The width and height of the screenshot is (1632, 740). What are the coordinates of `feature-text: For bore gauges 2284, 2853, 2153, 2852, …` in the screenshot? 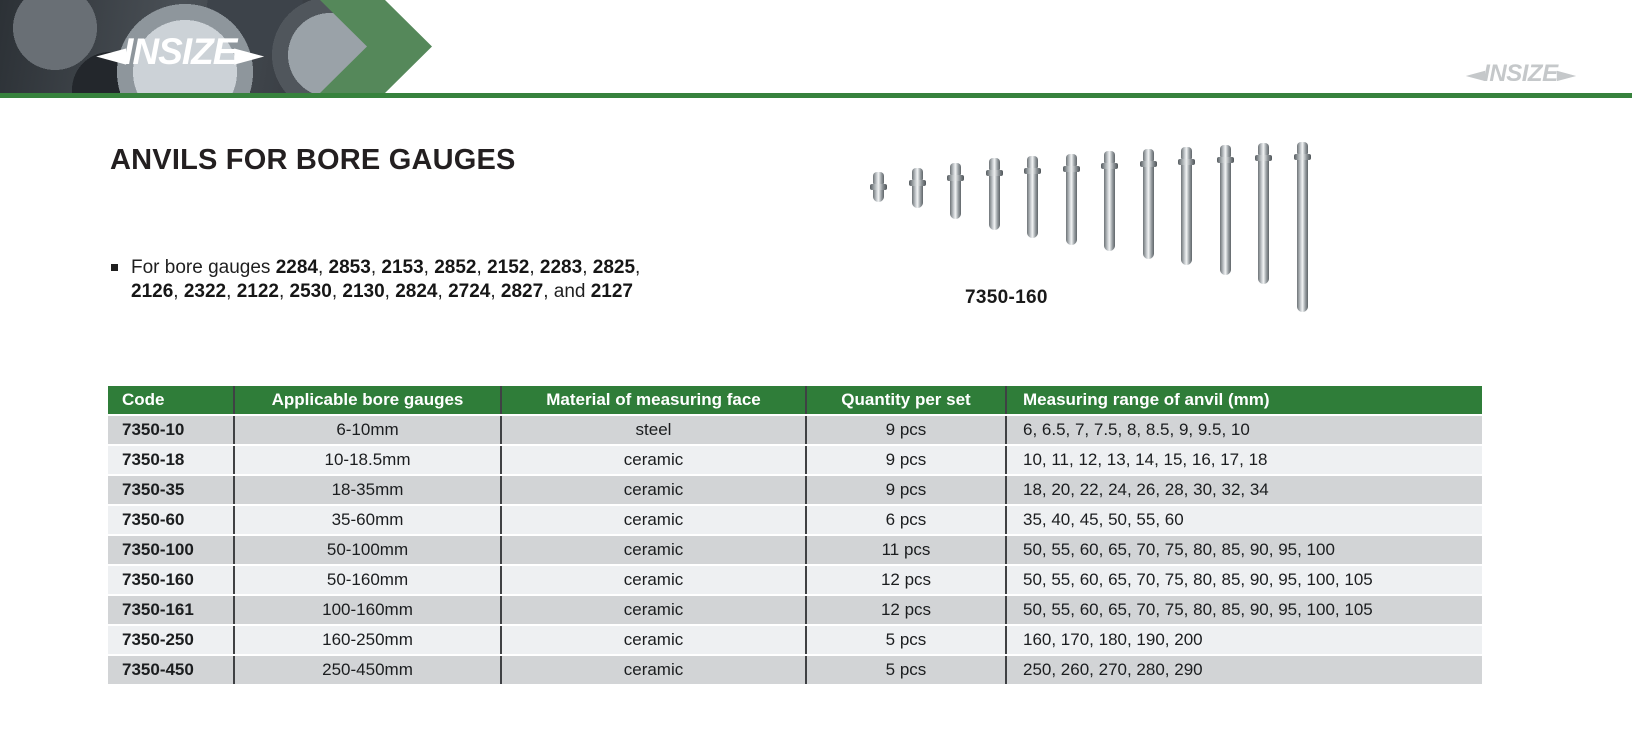 It's located at (386, 279).